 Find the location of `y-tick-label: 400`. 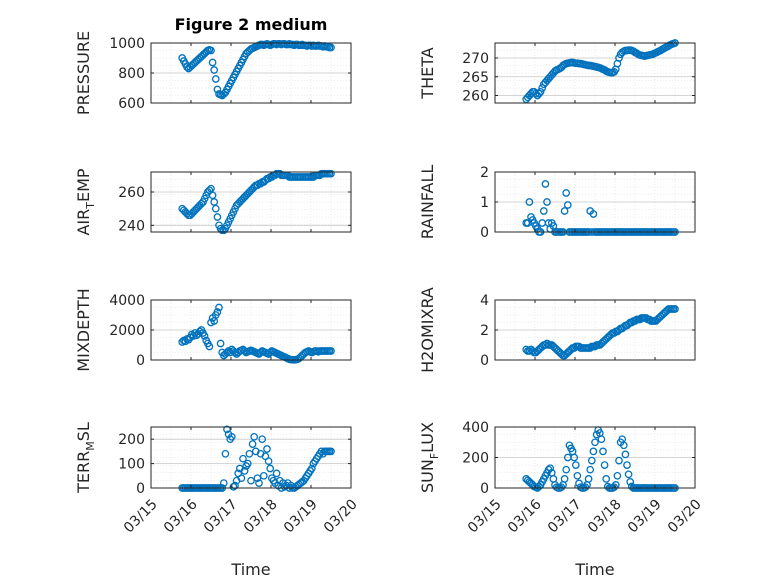

y-tick-label: 400 is located at coordinates (475, 428).